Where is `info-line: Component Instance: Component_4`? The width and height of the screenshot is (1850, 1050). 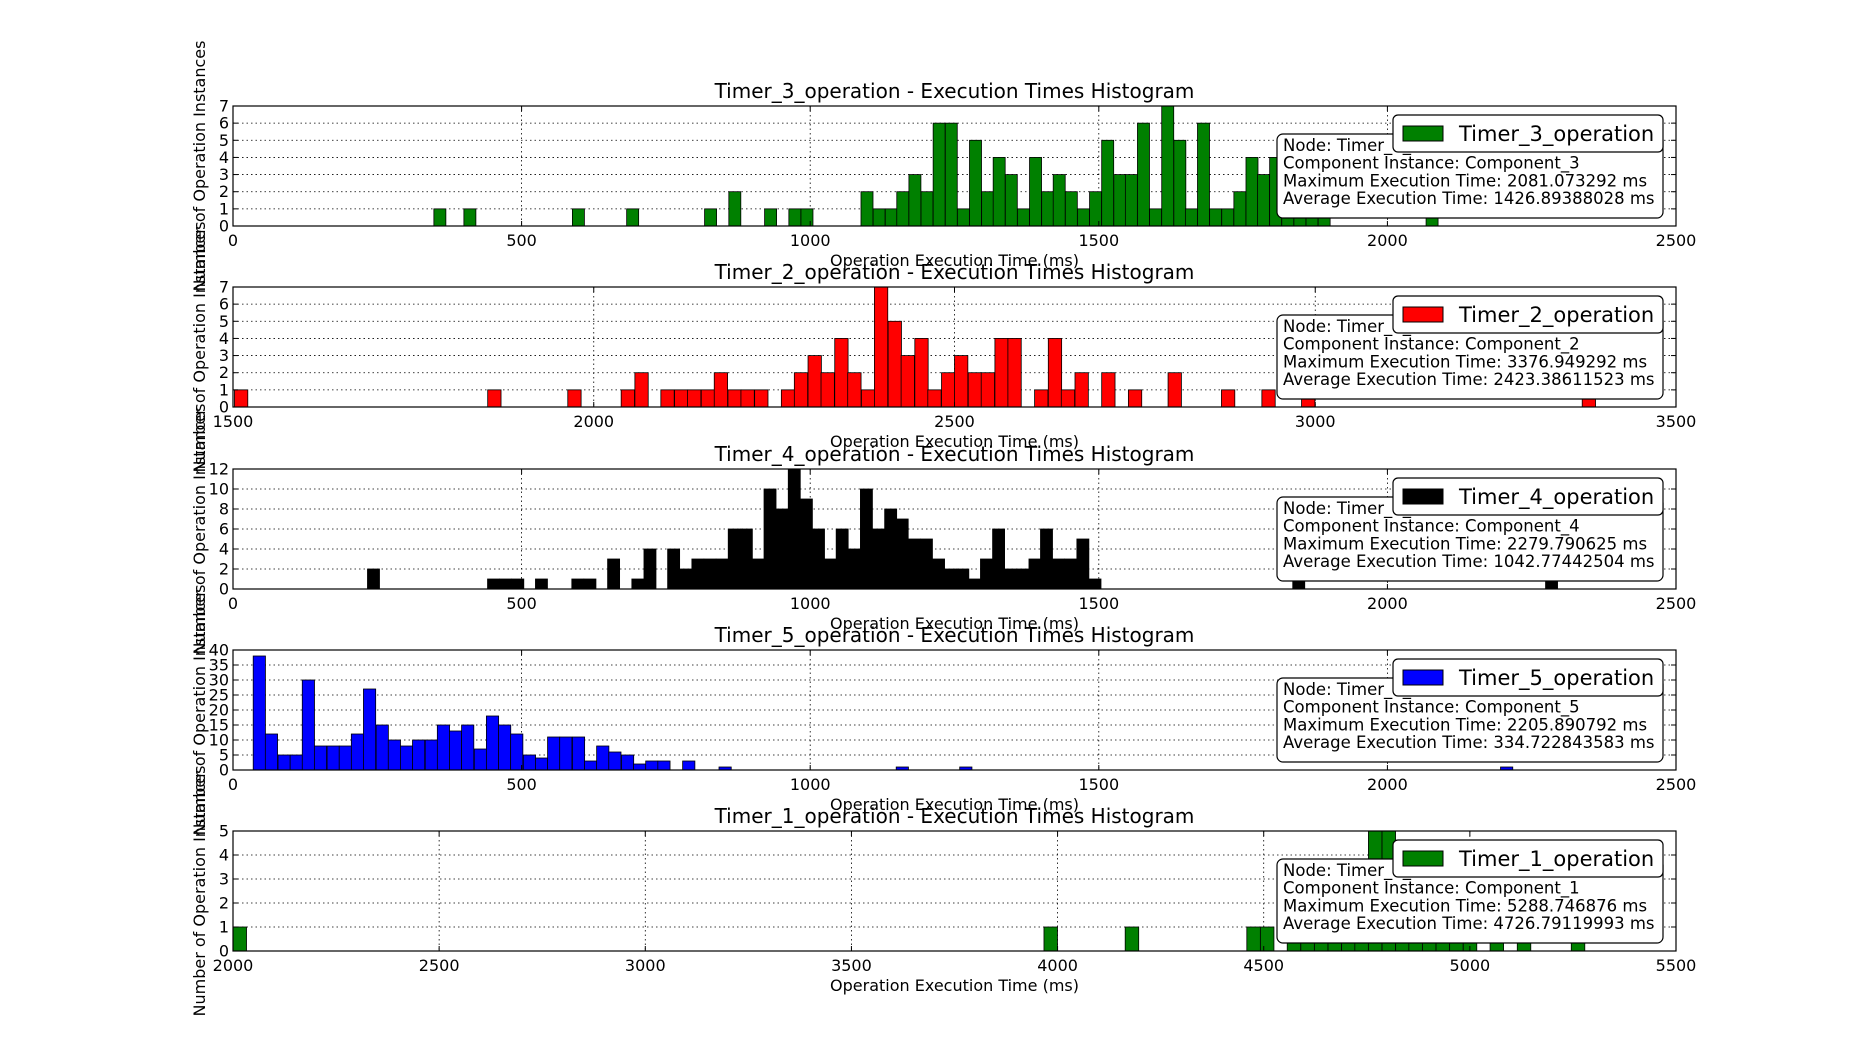
info-line: Component Instance: Component_4 is located at coordinates (1431, 527).